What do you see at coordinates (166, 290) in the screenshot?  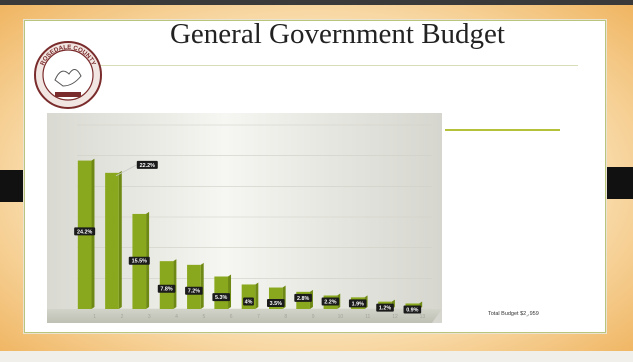 I see `data-label: 7.8%` at bounding box center [166, 290].